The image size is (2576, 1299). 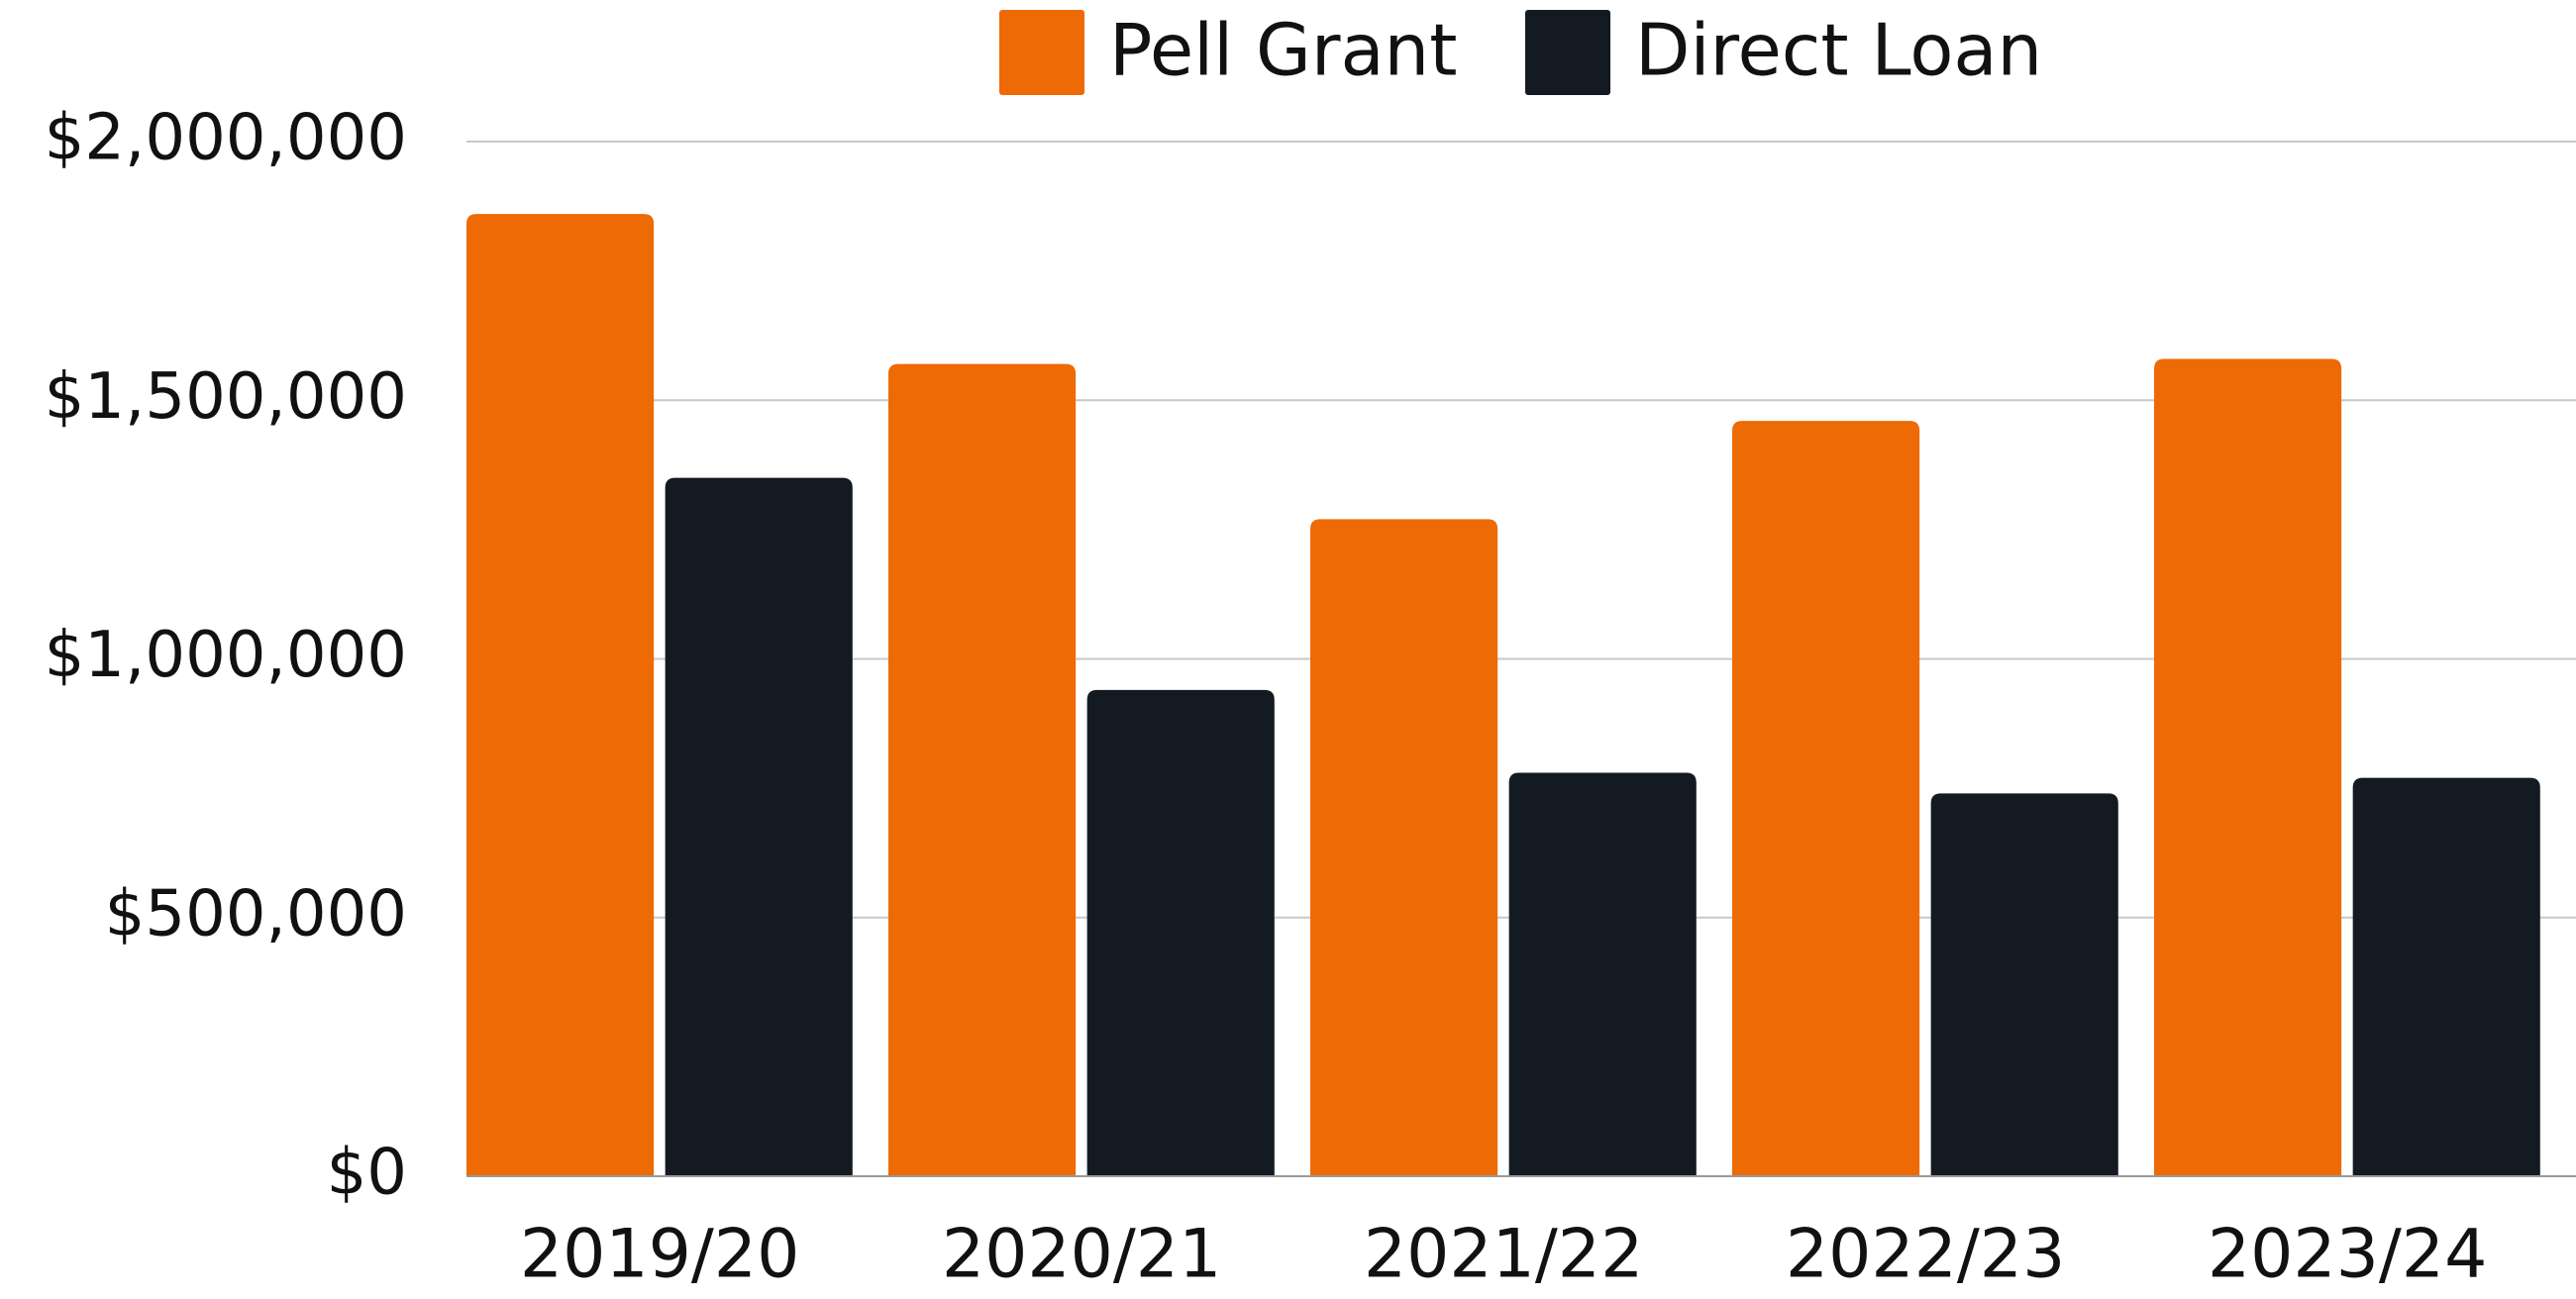 I want to click on legend-label: Pell Grant, so click(x=1283, y=51).